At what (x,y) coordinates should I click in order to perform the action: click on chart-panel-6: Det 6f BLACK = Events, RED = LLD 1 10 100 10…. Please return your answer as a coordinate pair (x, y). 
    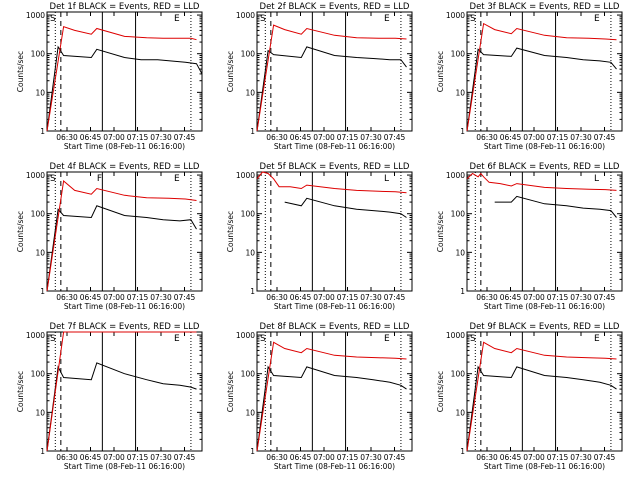
    Looking at the image, I should click on (529, 236).